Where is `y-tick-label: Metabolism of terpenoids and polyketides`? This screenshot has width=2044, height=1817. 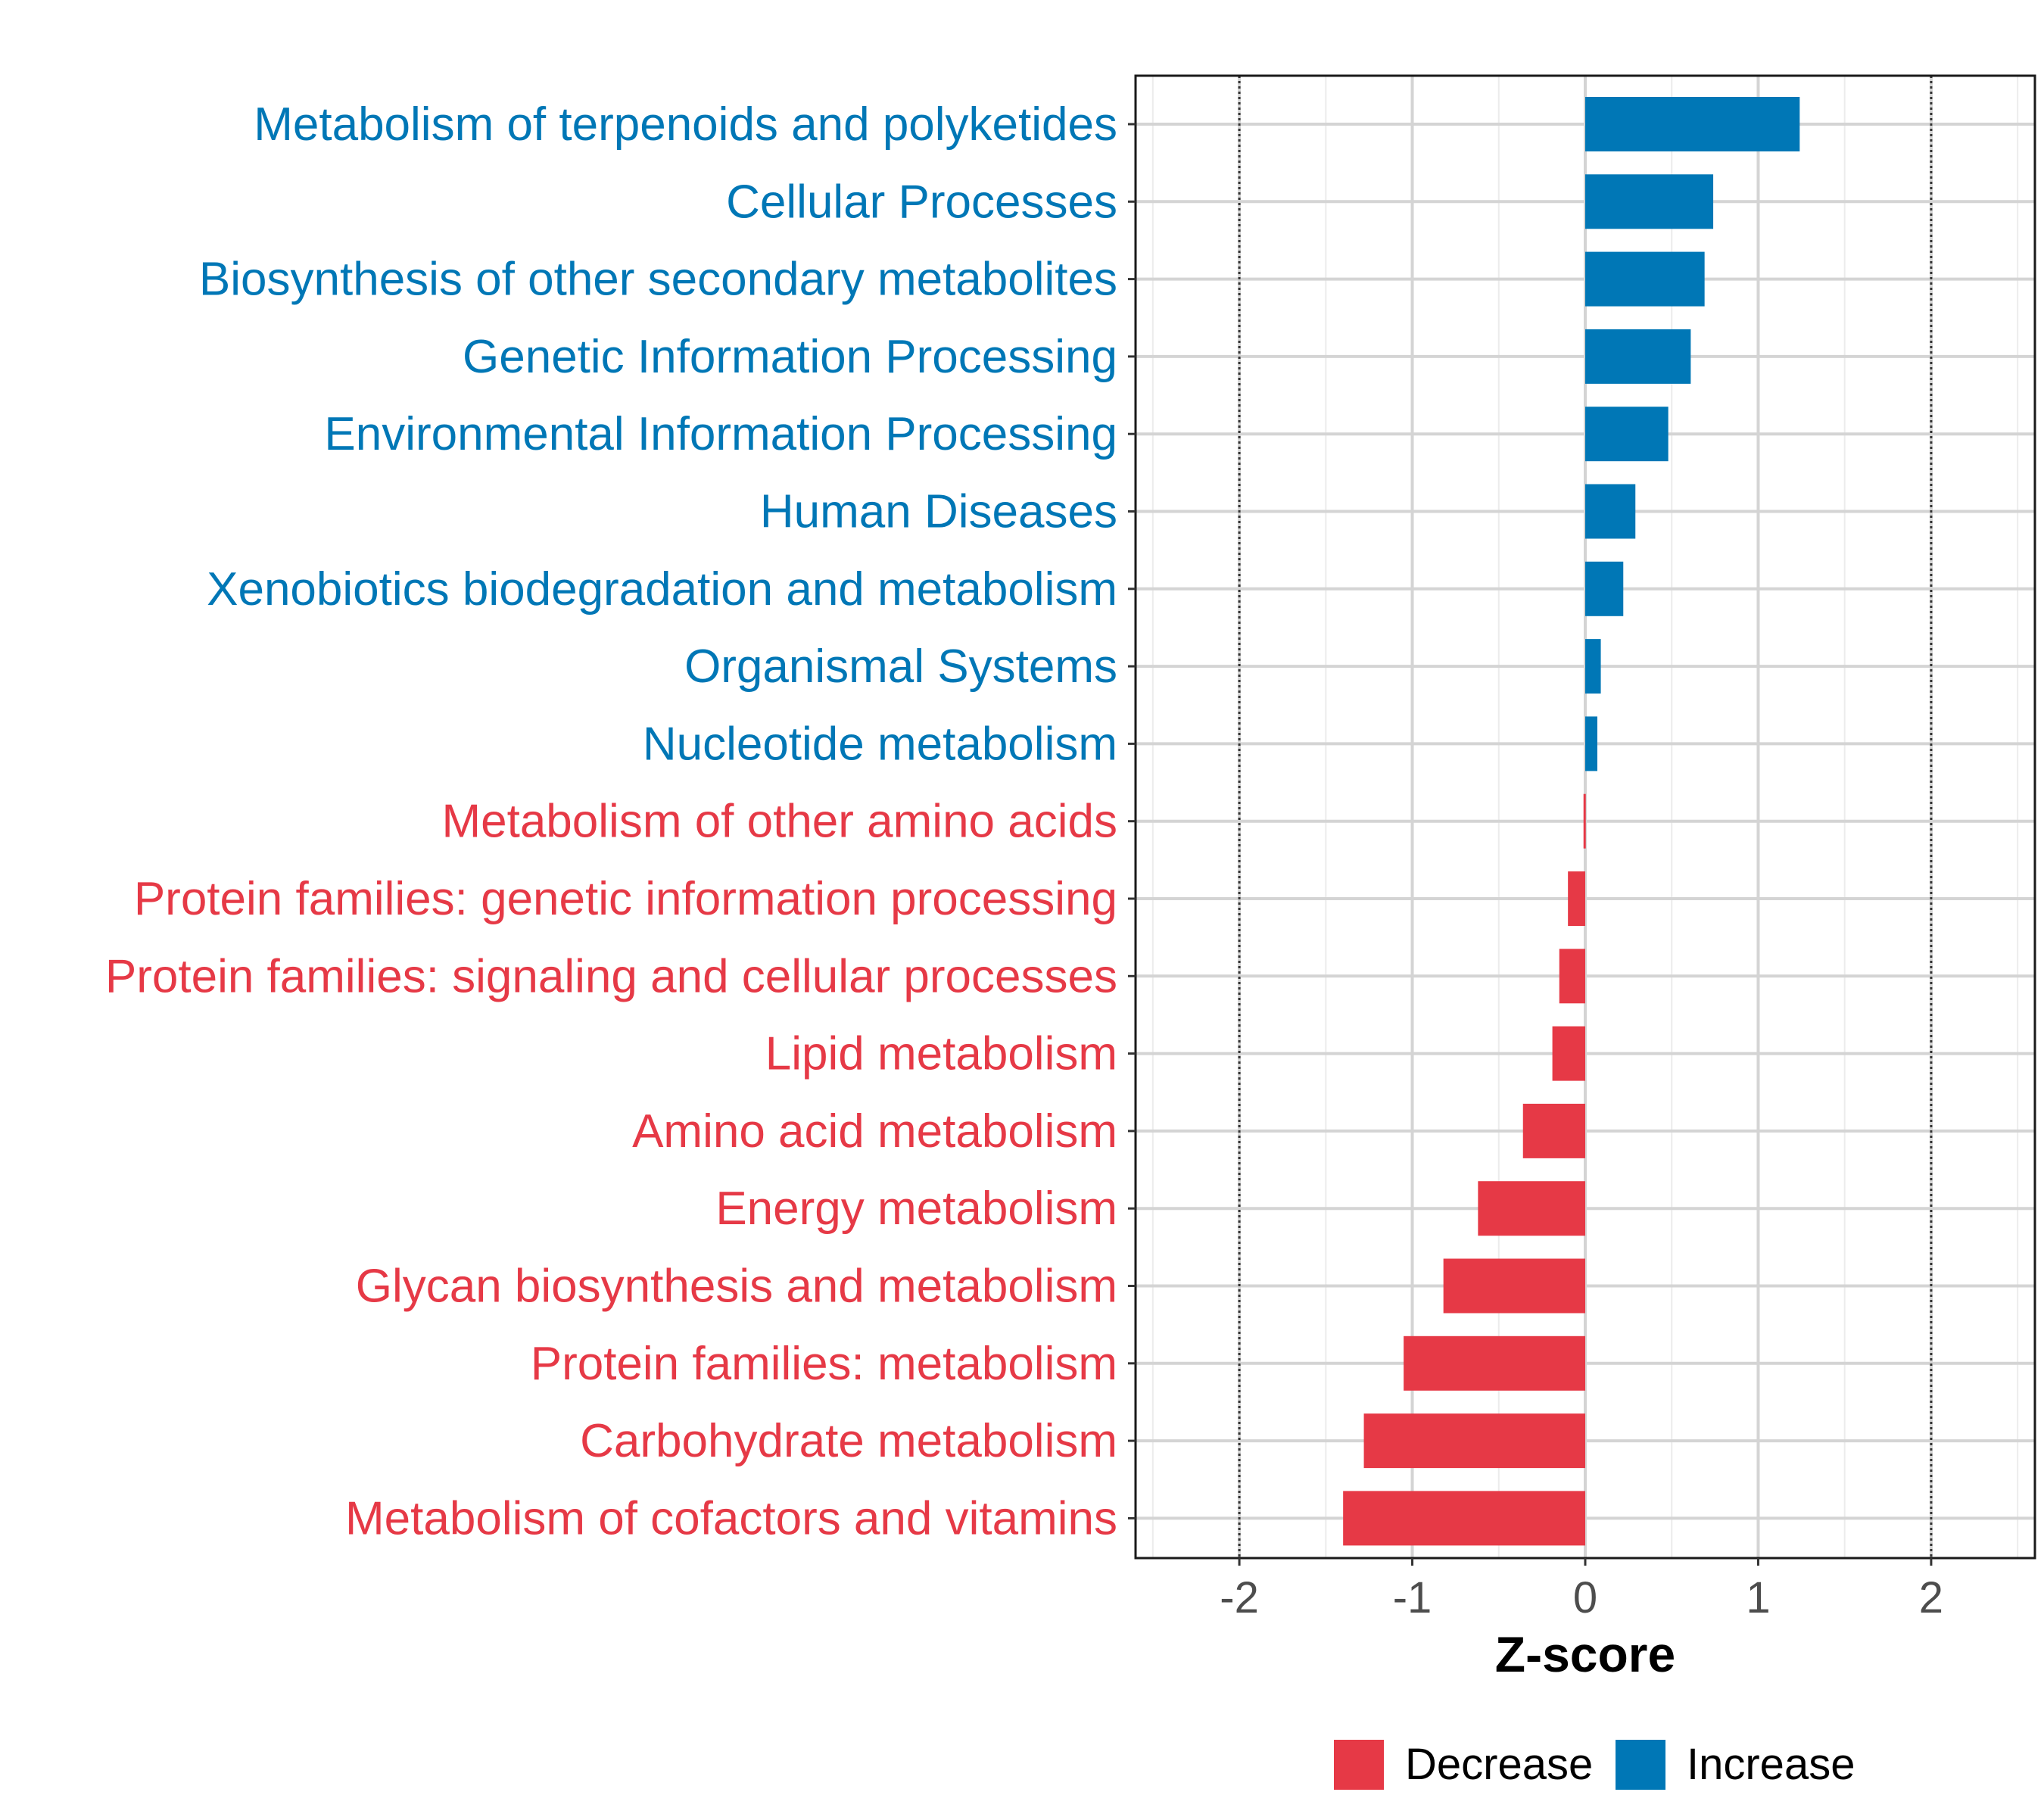
y-tick-label: Metabolism of terpenoids and polyketides is located at coordinates (685, 124).